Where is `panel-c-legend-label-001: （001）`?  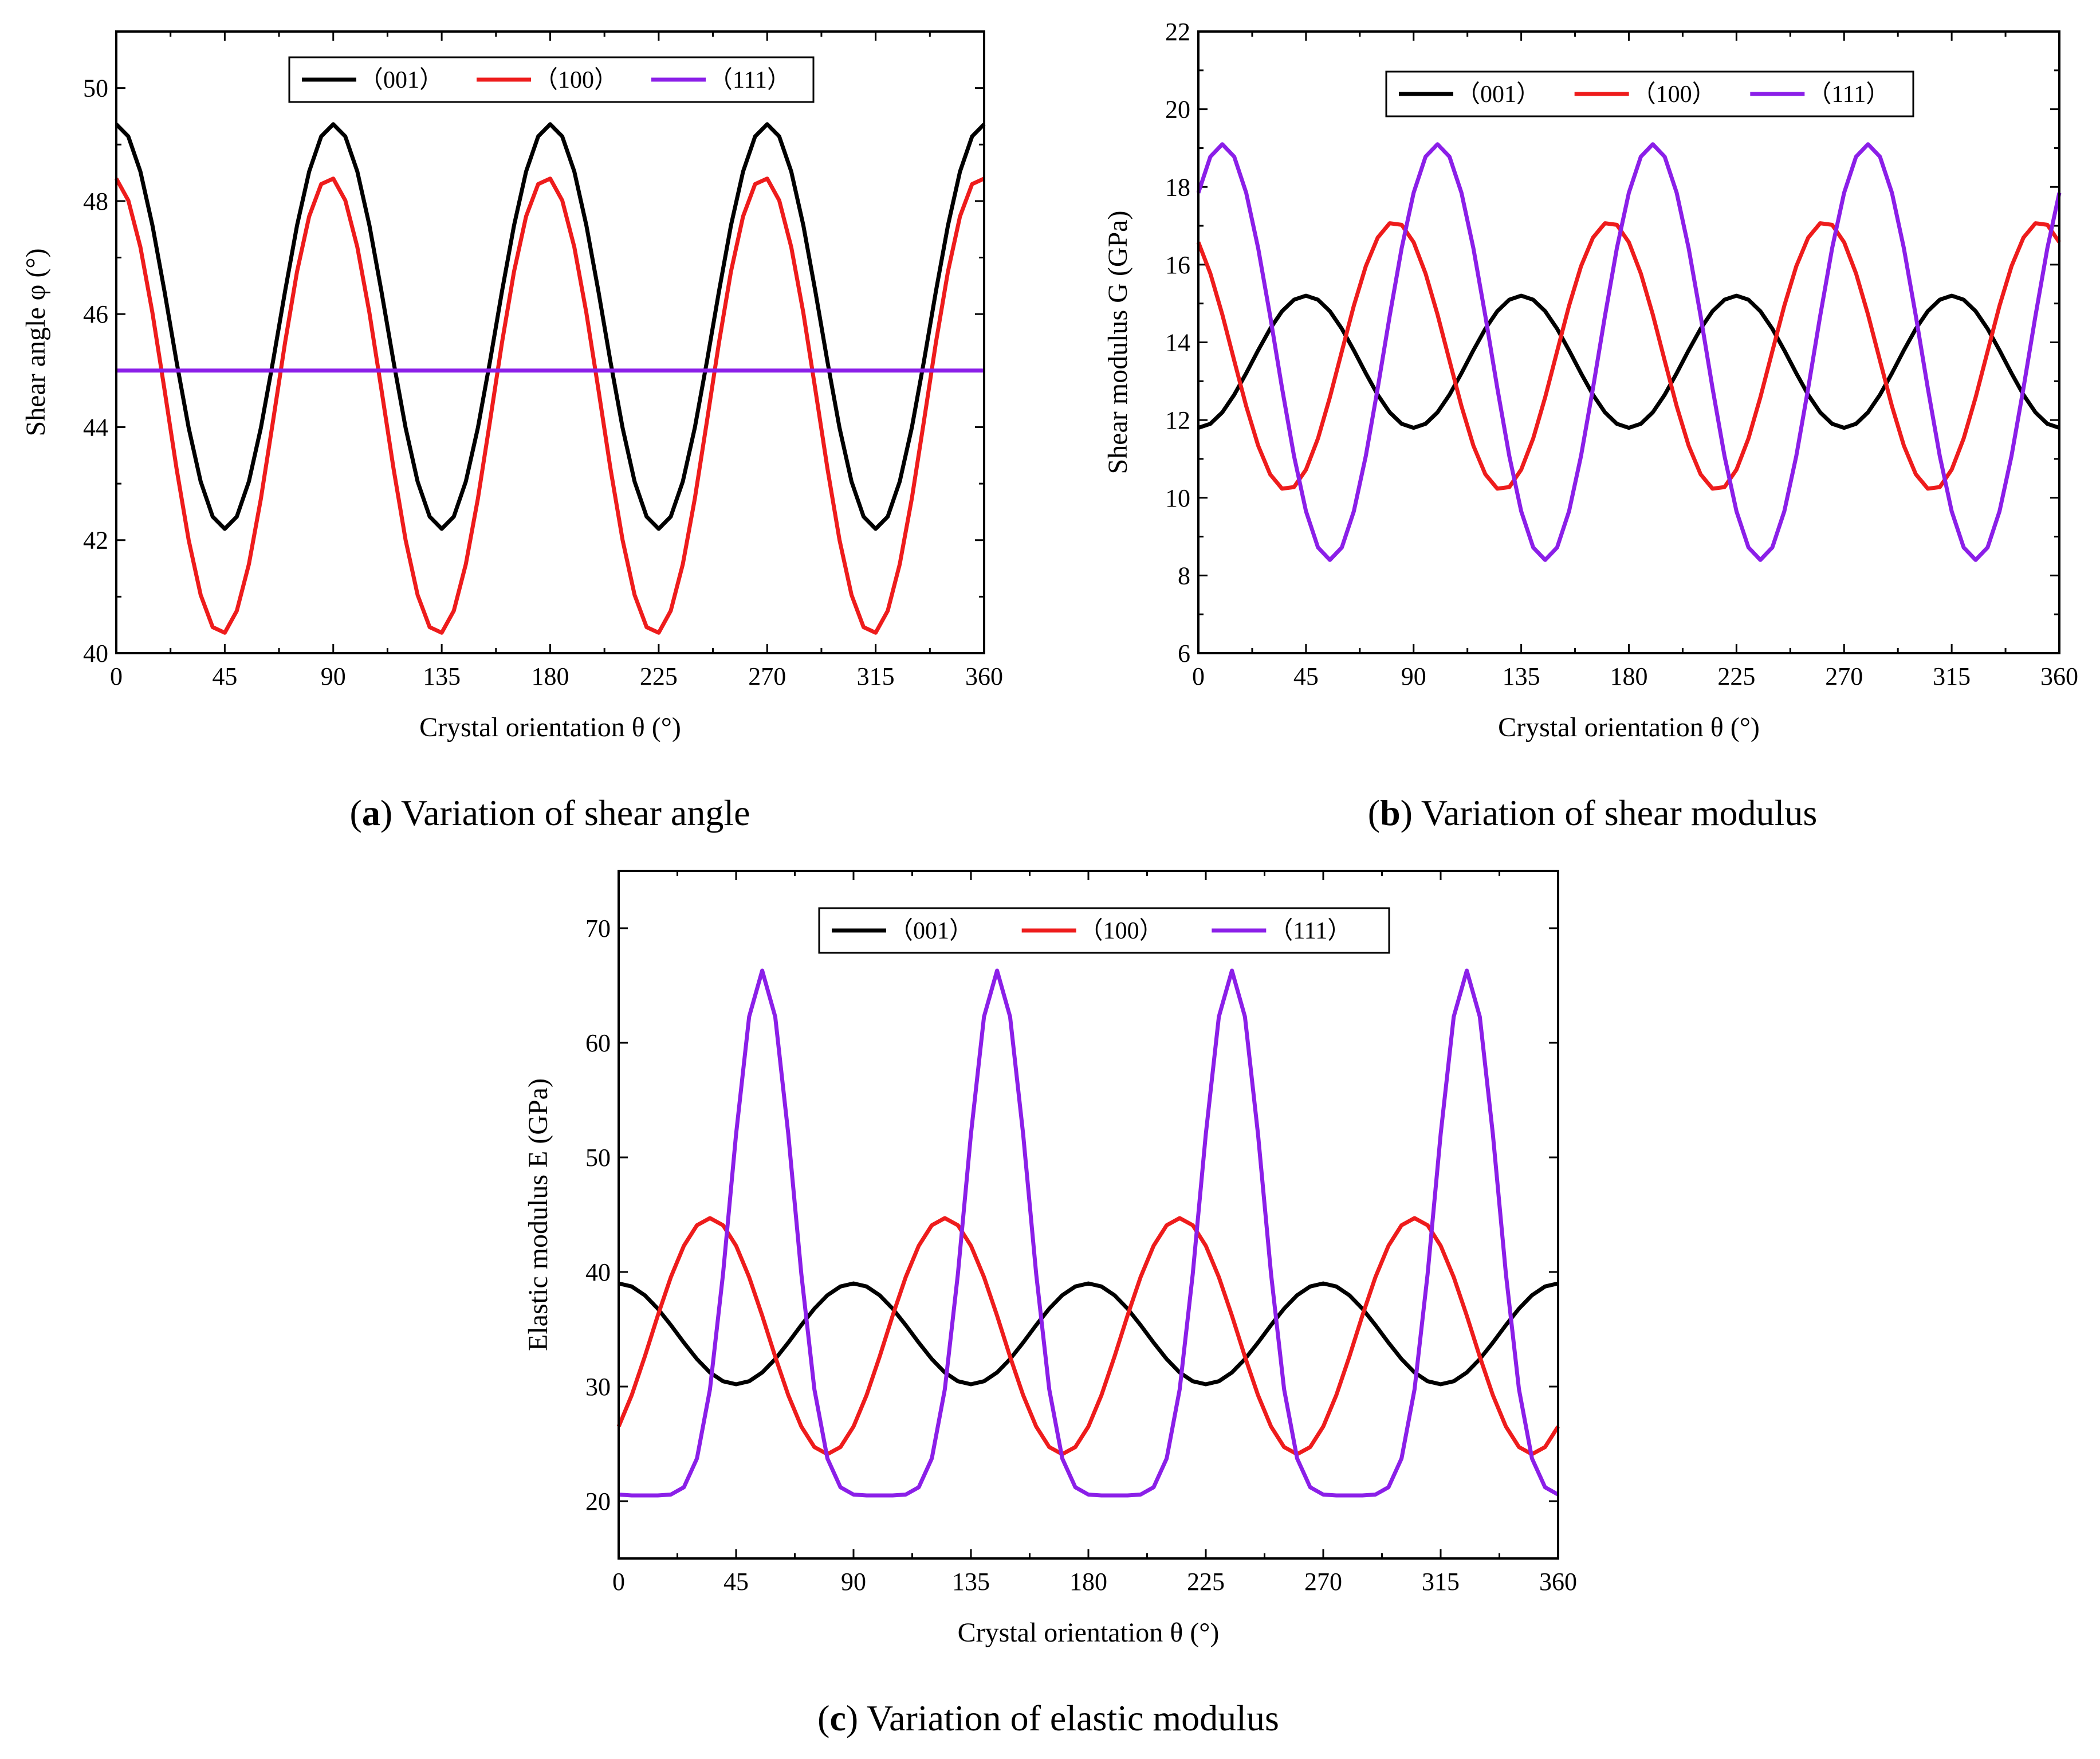
panel-c-legend-label-001: （001） is located at coordinates (931, 931).